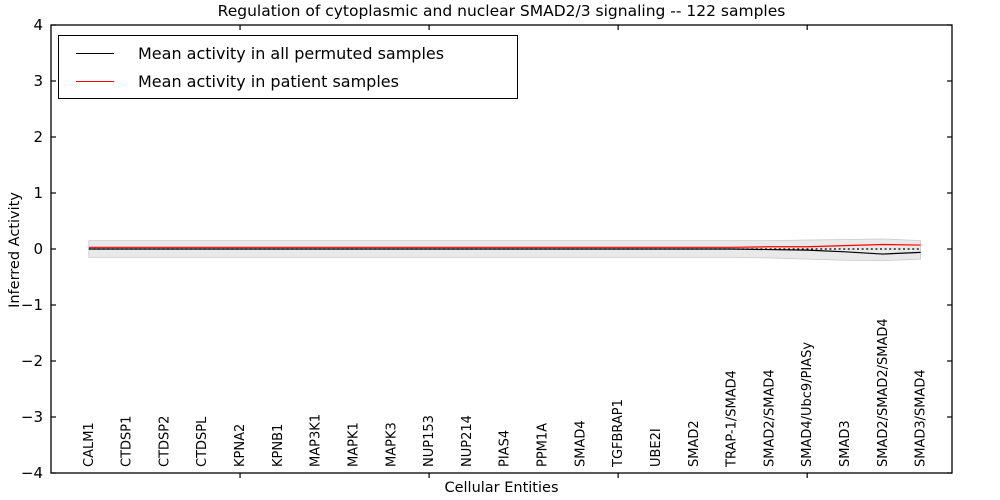  What do you see at coordinates (32, 473) in the screenshot?
I see `y-tick-label: −4` at bounding box center [32, 473].